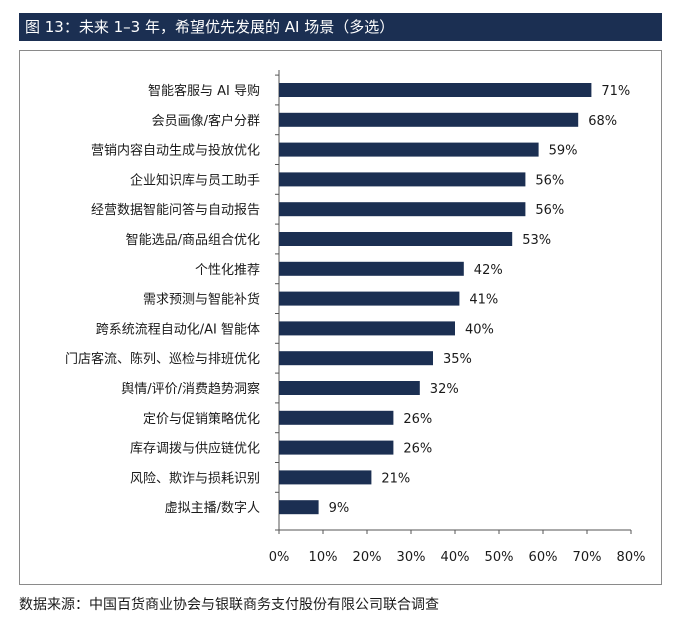 The height and width of the screenshot is (623, 681). I want to click on x-tick-label: 70%, so click(587, 557).